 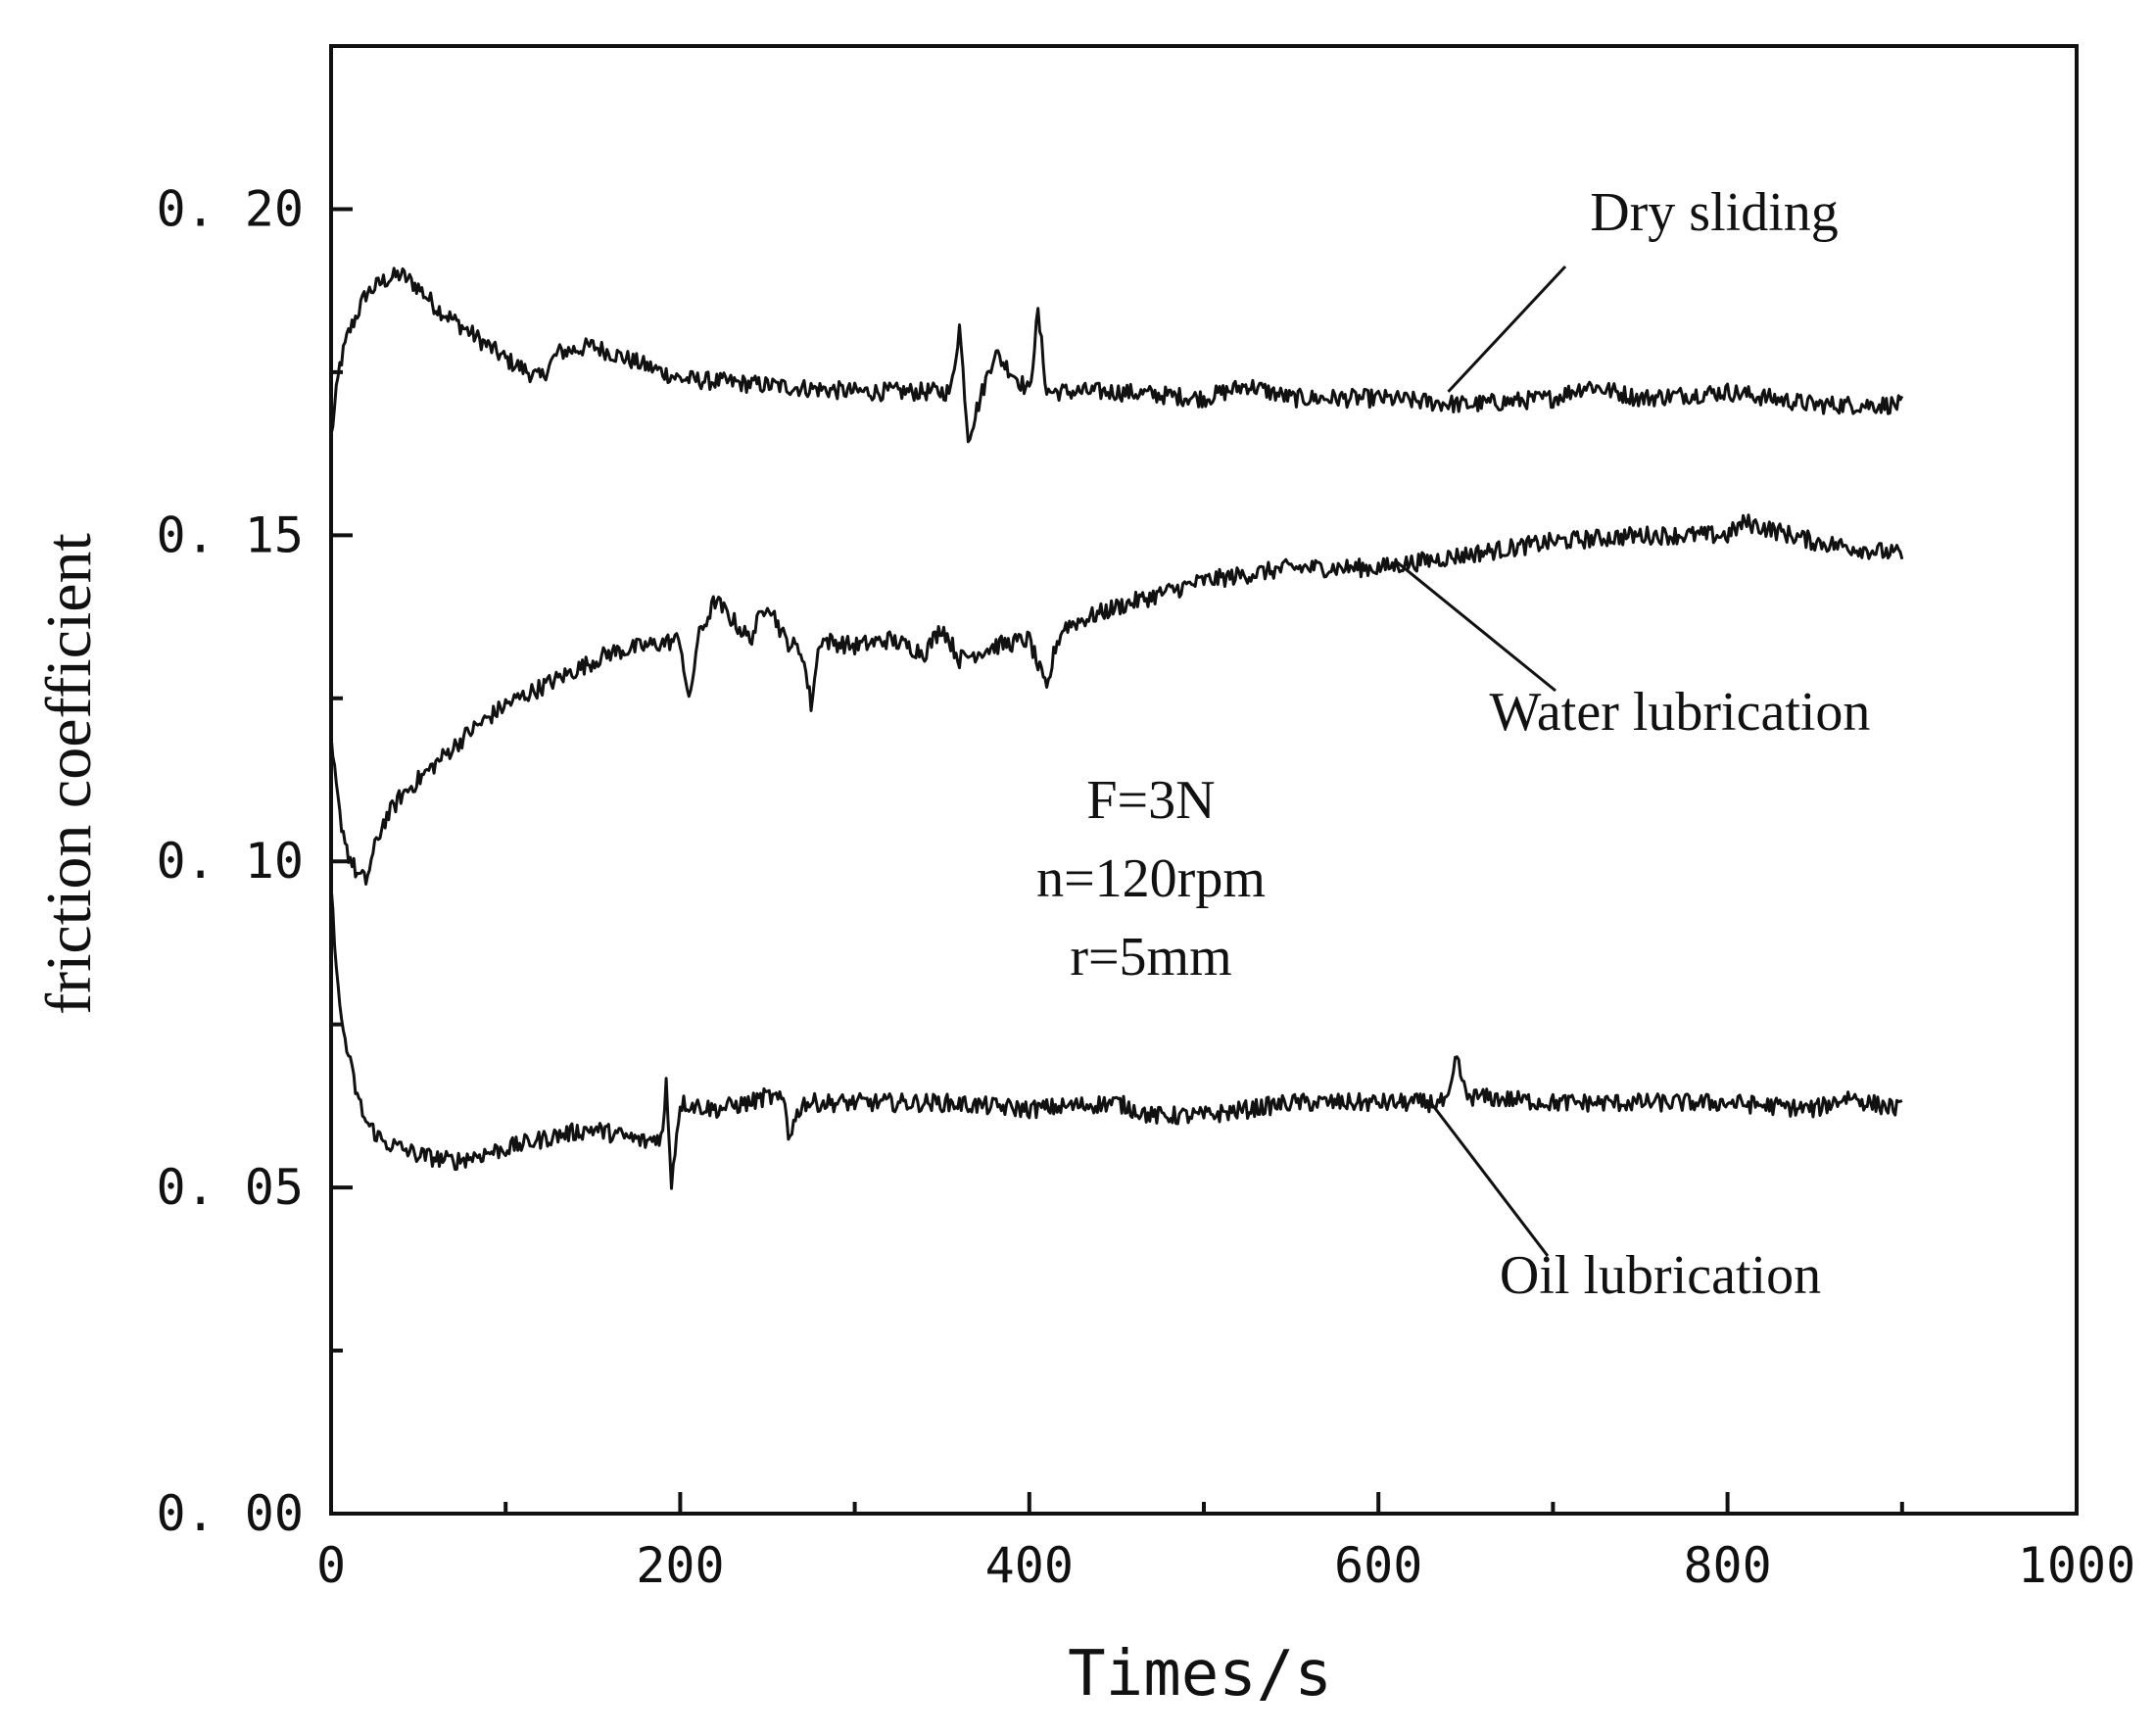 What do you see at coordinates (1489, 1179) in the screenshot?
I see `leader-line-oil-lubrication` at bounding box center [1489, 1179].